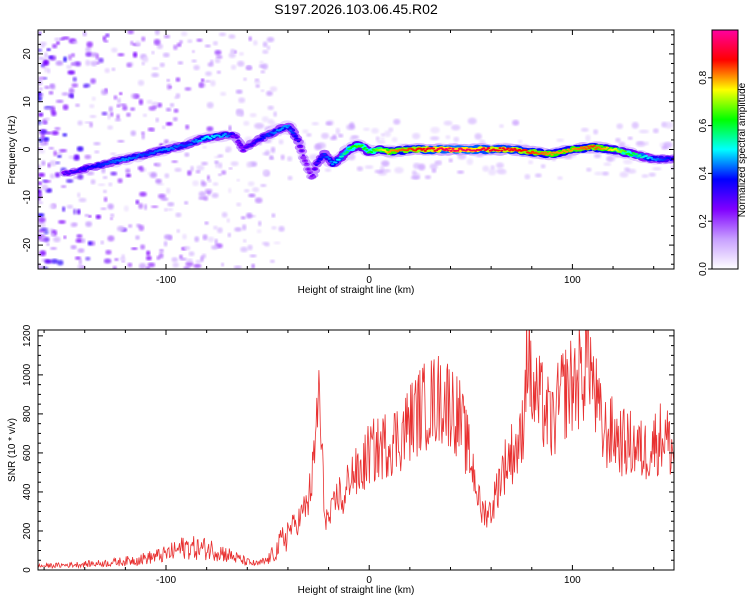 This screenshot has height=600, width=750. What do you see at coordinates (356, 9) in the screenshot?
I see `chart-title: S197.2026.103.06.45.R02` at bounding box center [356, 9].